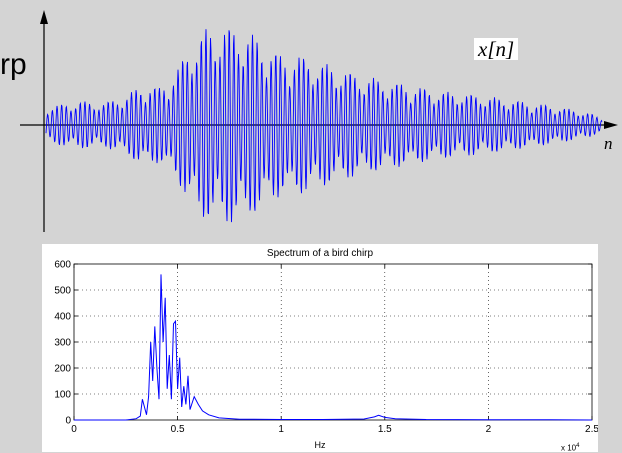  What do you see at coordinates (44, 17) in the screenshot?
I see `waveform-y-axis-arrow` at bounding box center [44, 17].